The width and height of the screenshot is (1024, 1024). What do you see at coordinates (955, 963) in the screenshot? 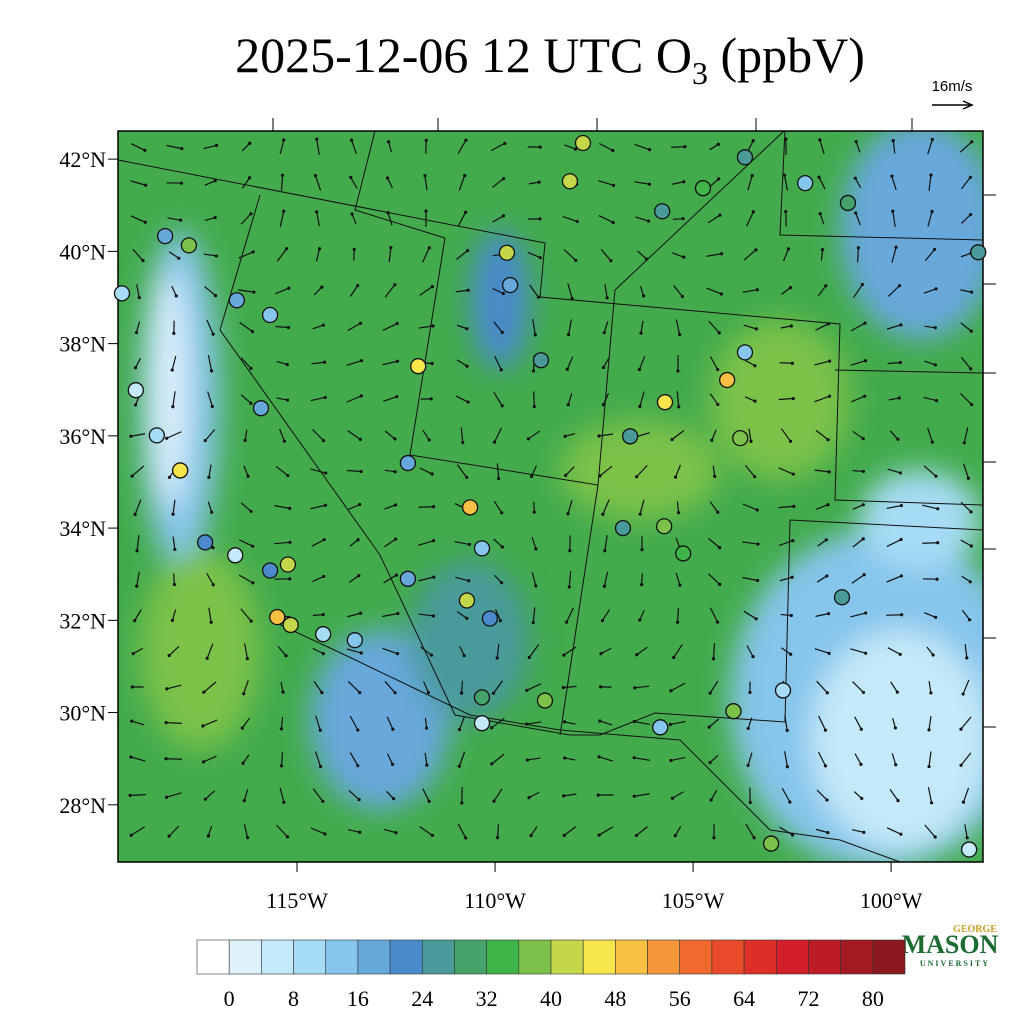
I see `logo-bottom: UNIVERSITY` at bounding box center [955, 963].